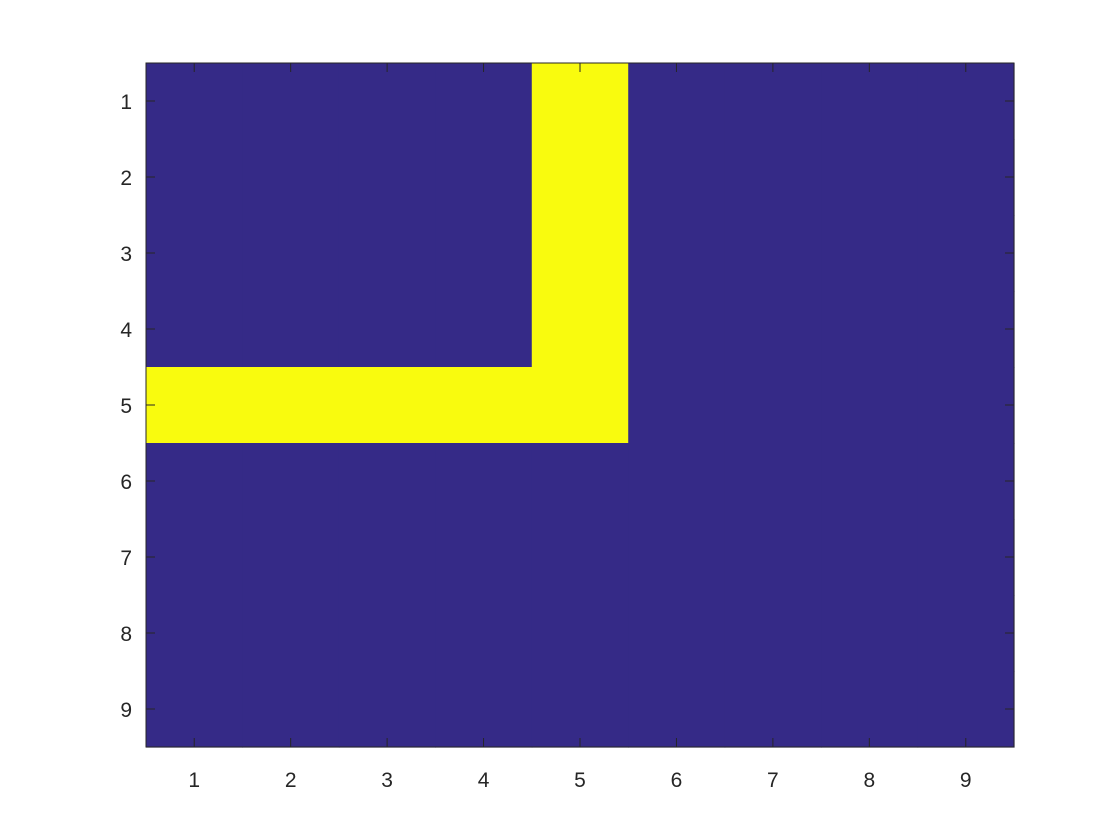  I want to click on x-tick-labels: 1 2 3 4 5 6 7 8 9, so click(579, 780).